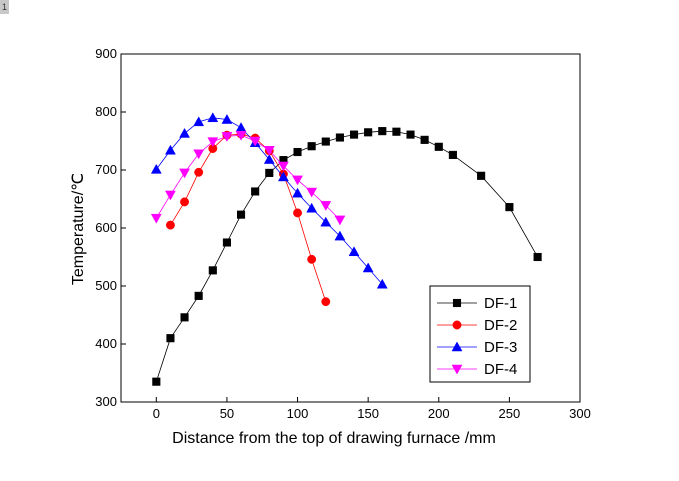 This screenshot has width=679, height=481. What do you see at coordinates (227, 413) in the screenshot?
I see `x-tick-label: 50` at bounding box center [227, 413].